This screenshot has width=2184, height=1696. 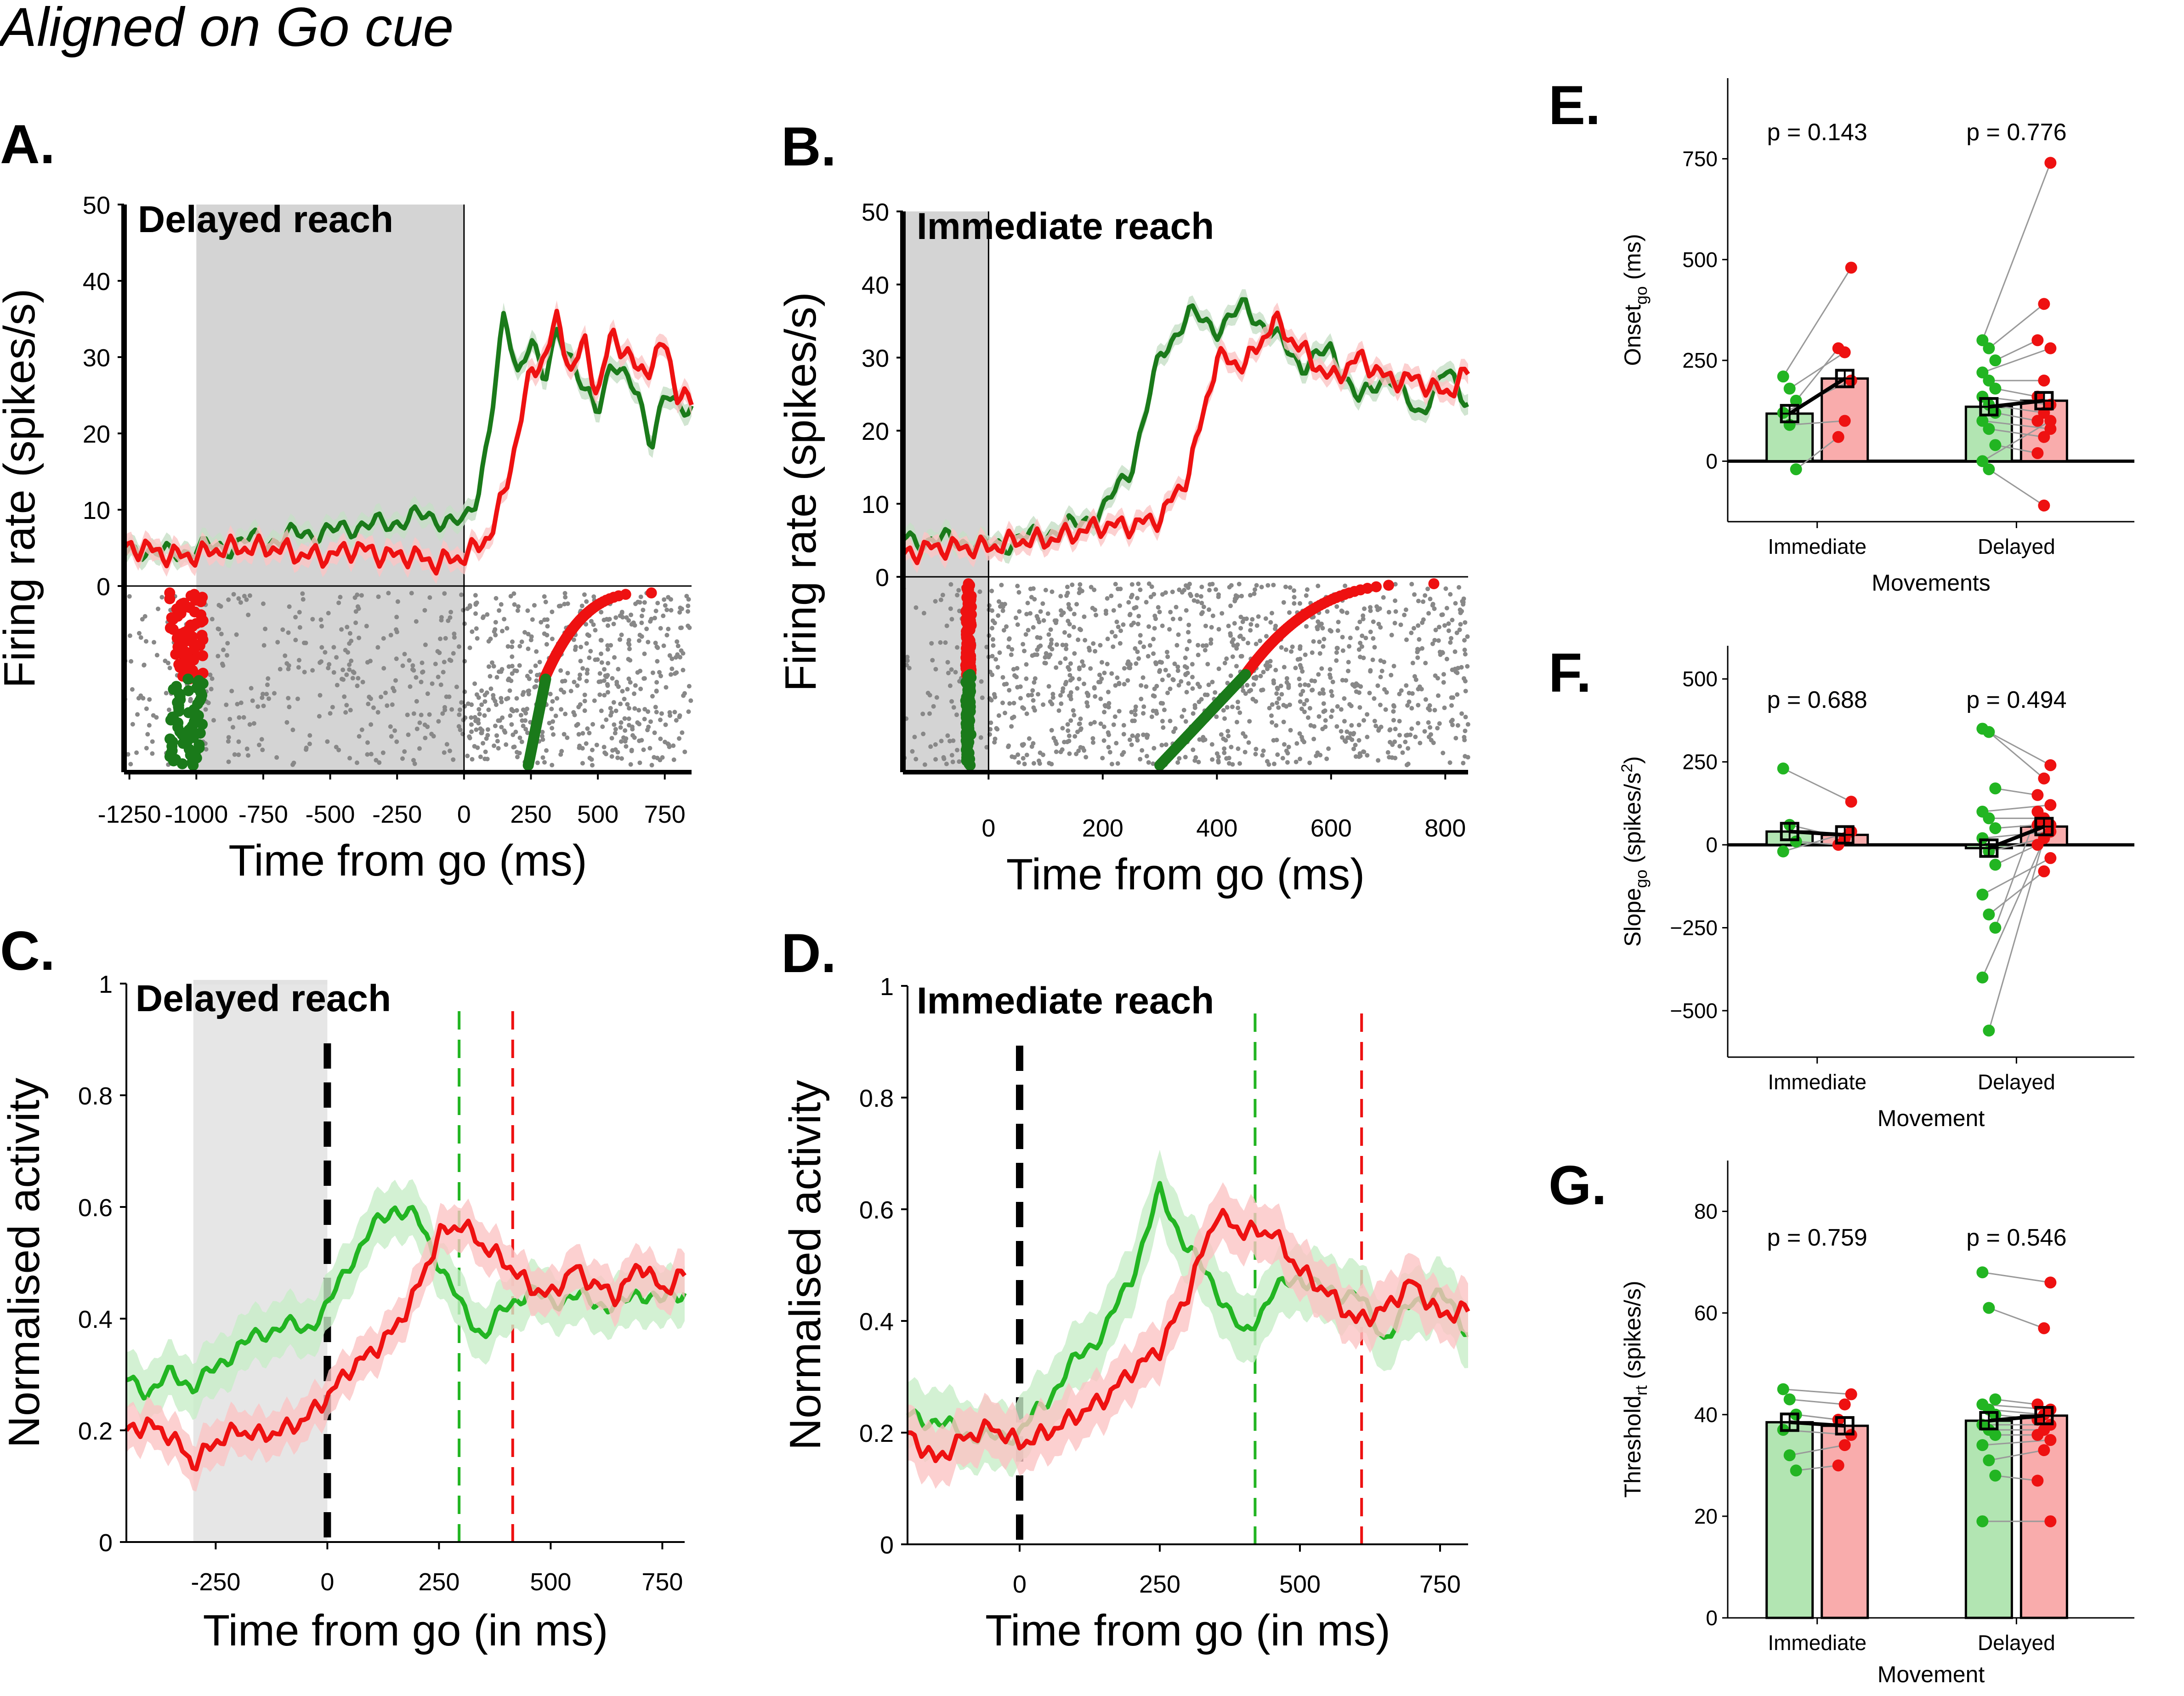 I want to click on error-band, so click(x=405, y=1345).